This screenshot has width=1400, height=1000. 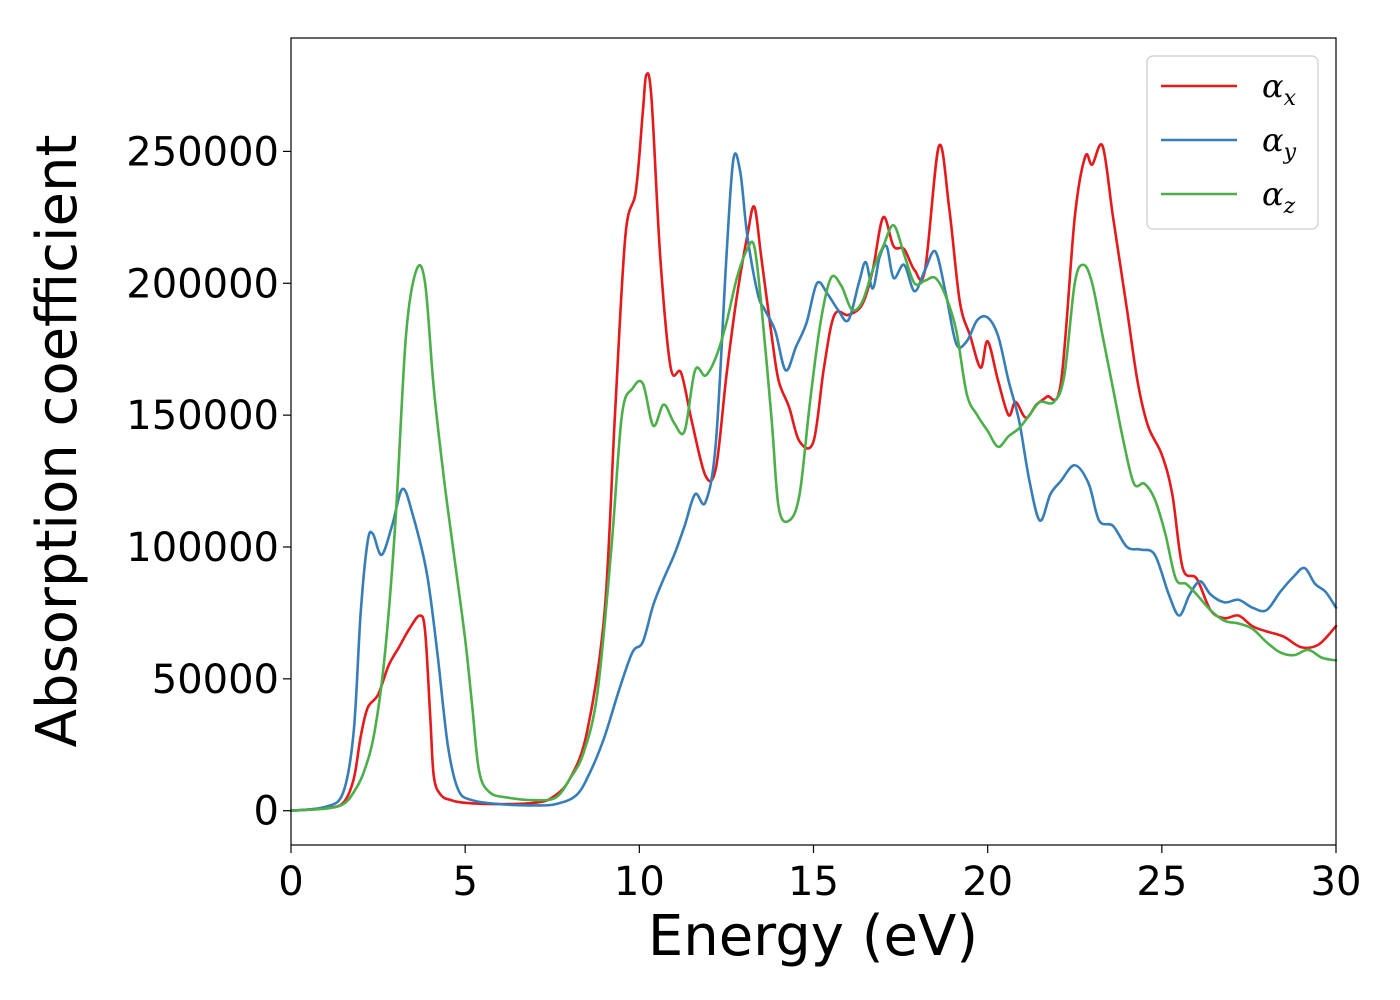 I want to click on y-tick-label: 150000, so click(x=202, y=416).